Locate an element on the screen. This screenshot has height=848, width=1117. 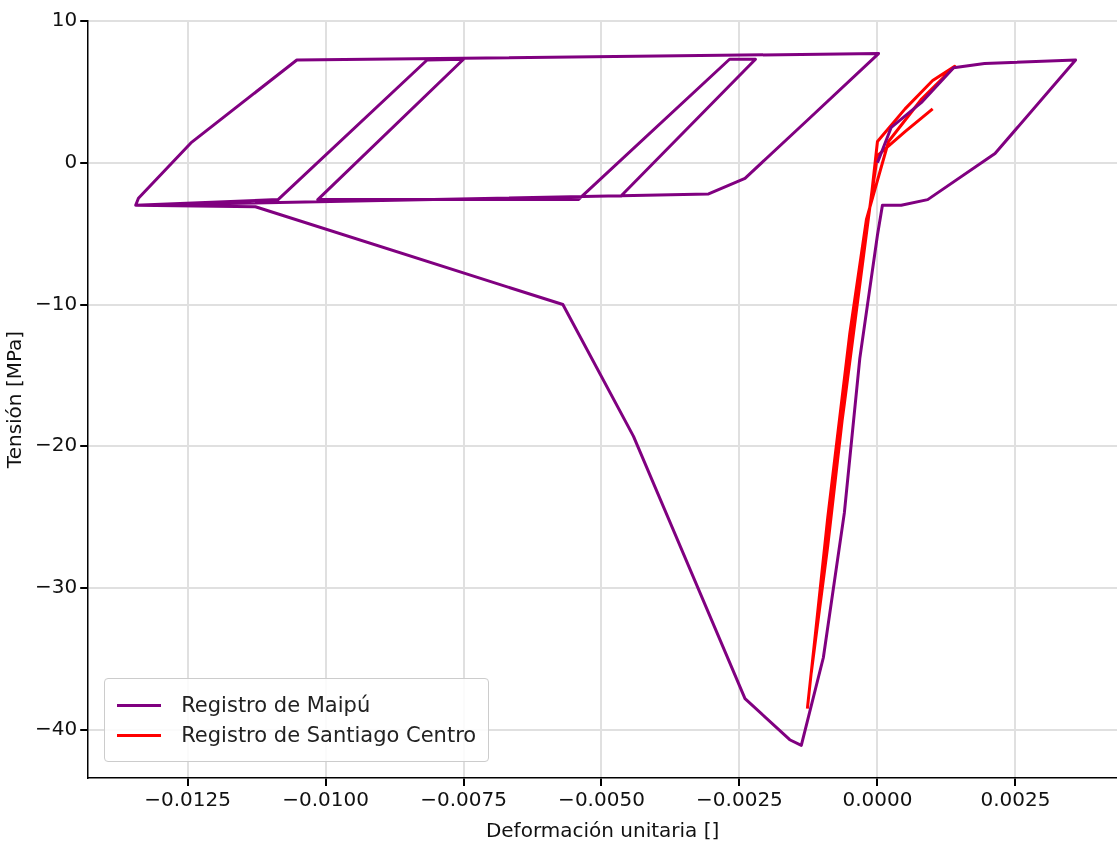
x-tick-label: −0.0025 is located at coordinates (739, 799).